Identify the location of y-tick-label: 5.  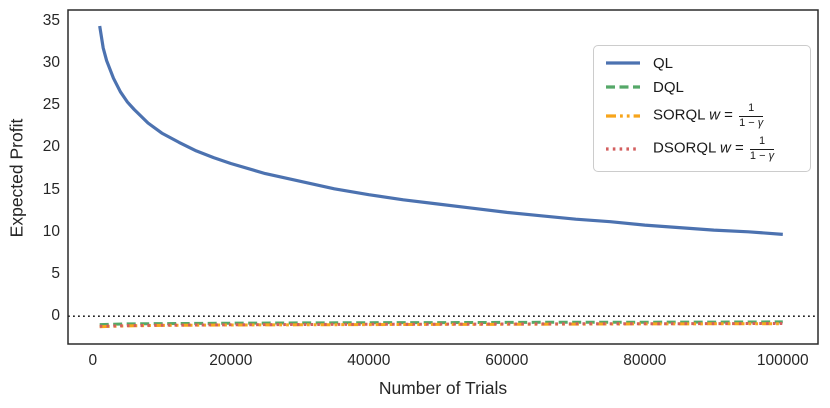
(55, 273).